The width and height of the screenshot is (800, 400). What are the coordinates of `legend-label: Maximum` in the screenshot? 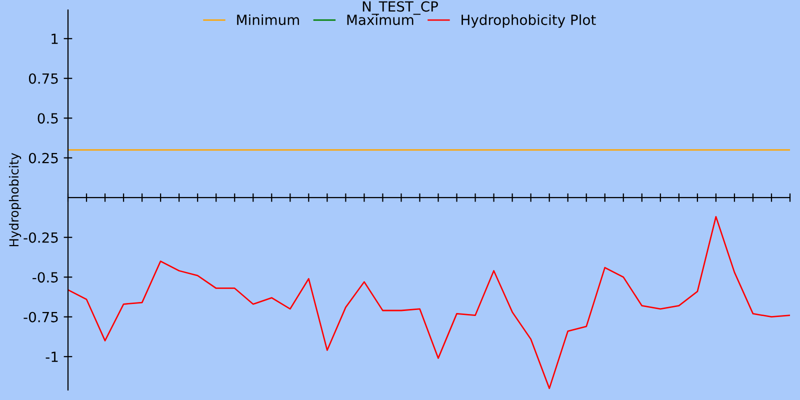 It's located at (380, 20).